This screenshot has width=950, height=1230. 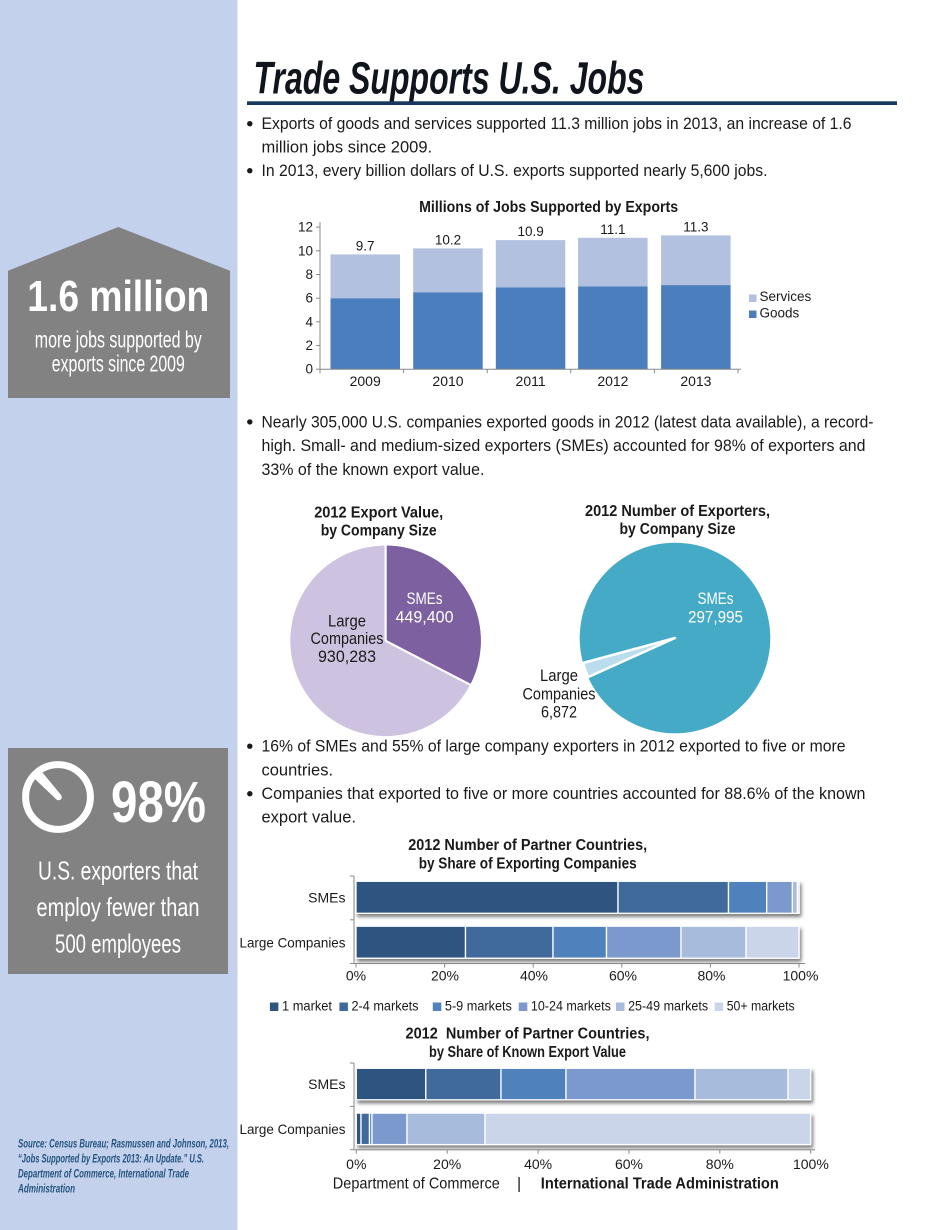 What do you see at coordinates (447, 381) in the screenshot?
I see `svg-text: 2010` at bounding box center [447, 381].